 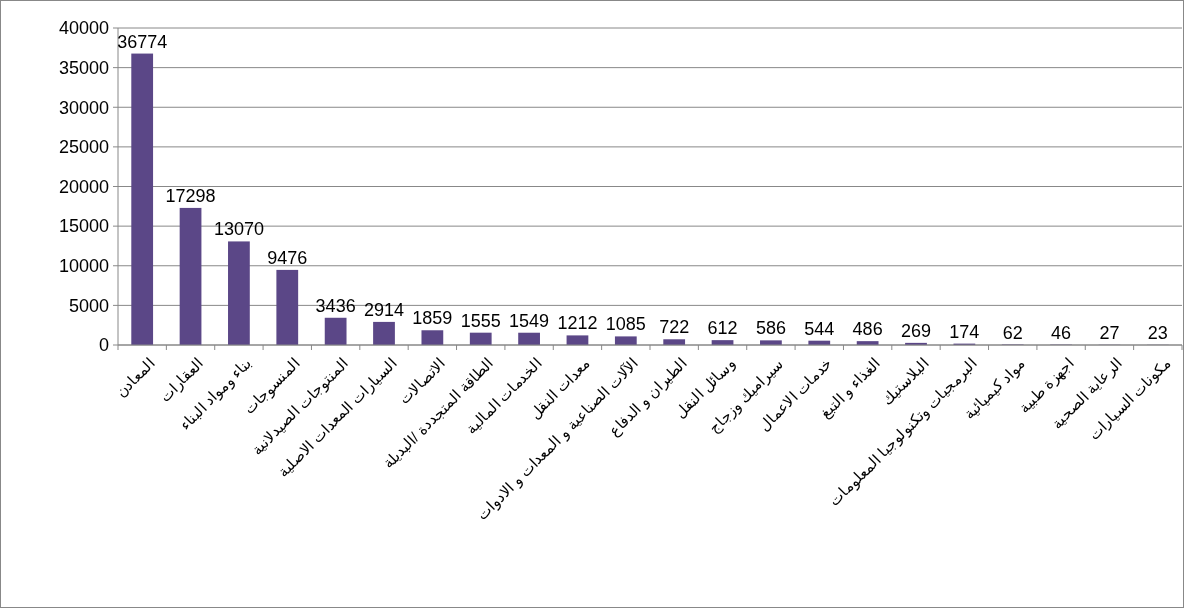 I want to click on data-label: 62, so click(x=1012, y=332).